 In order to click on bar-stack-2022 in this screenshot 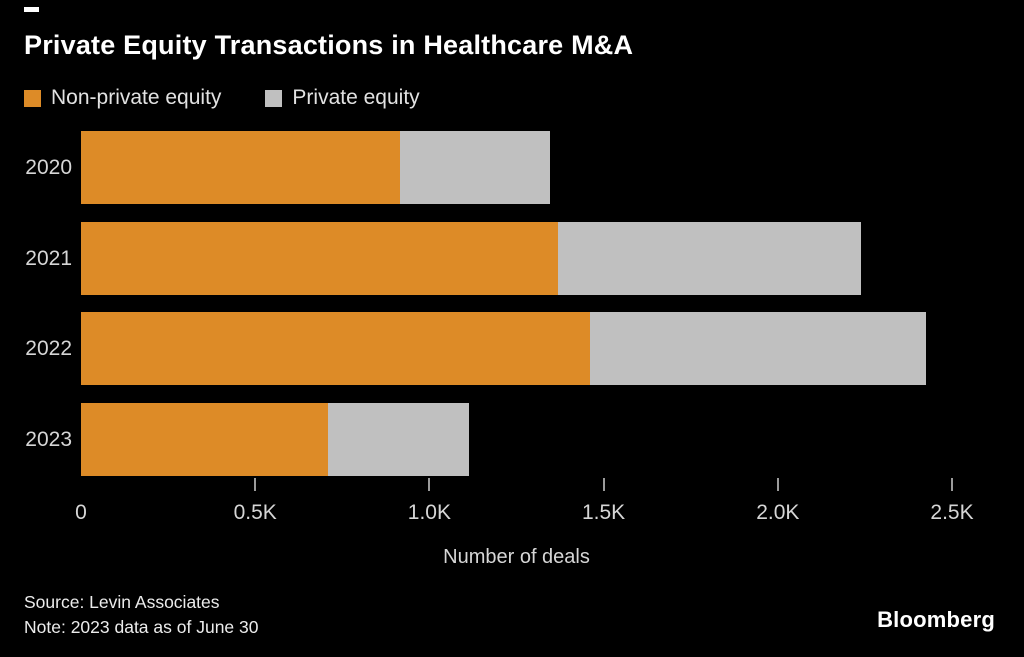, I will do `click(503, 348)`.